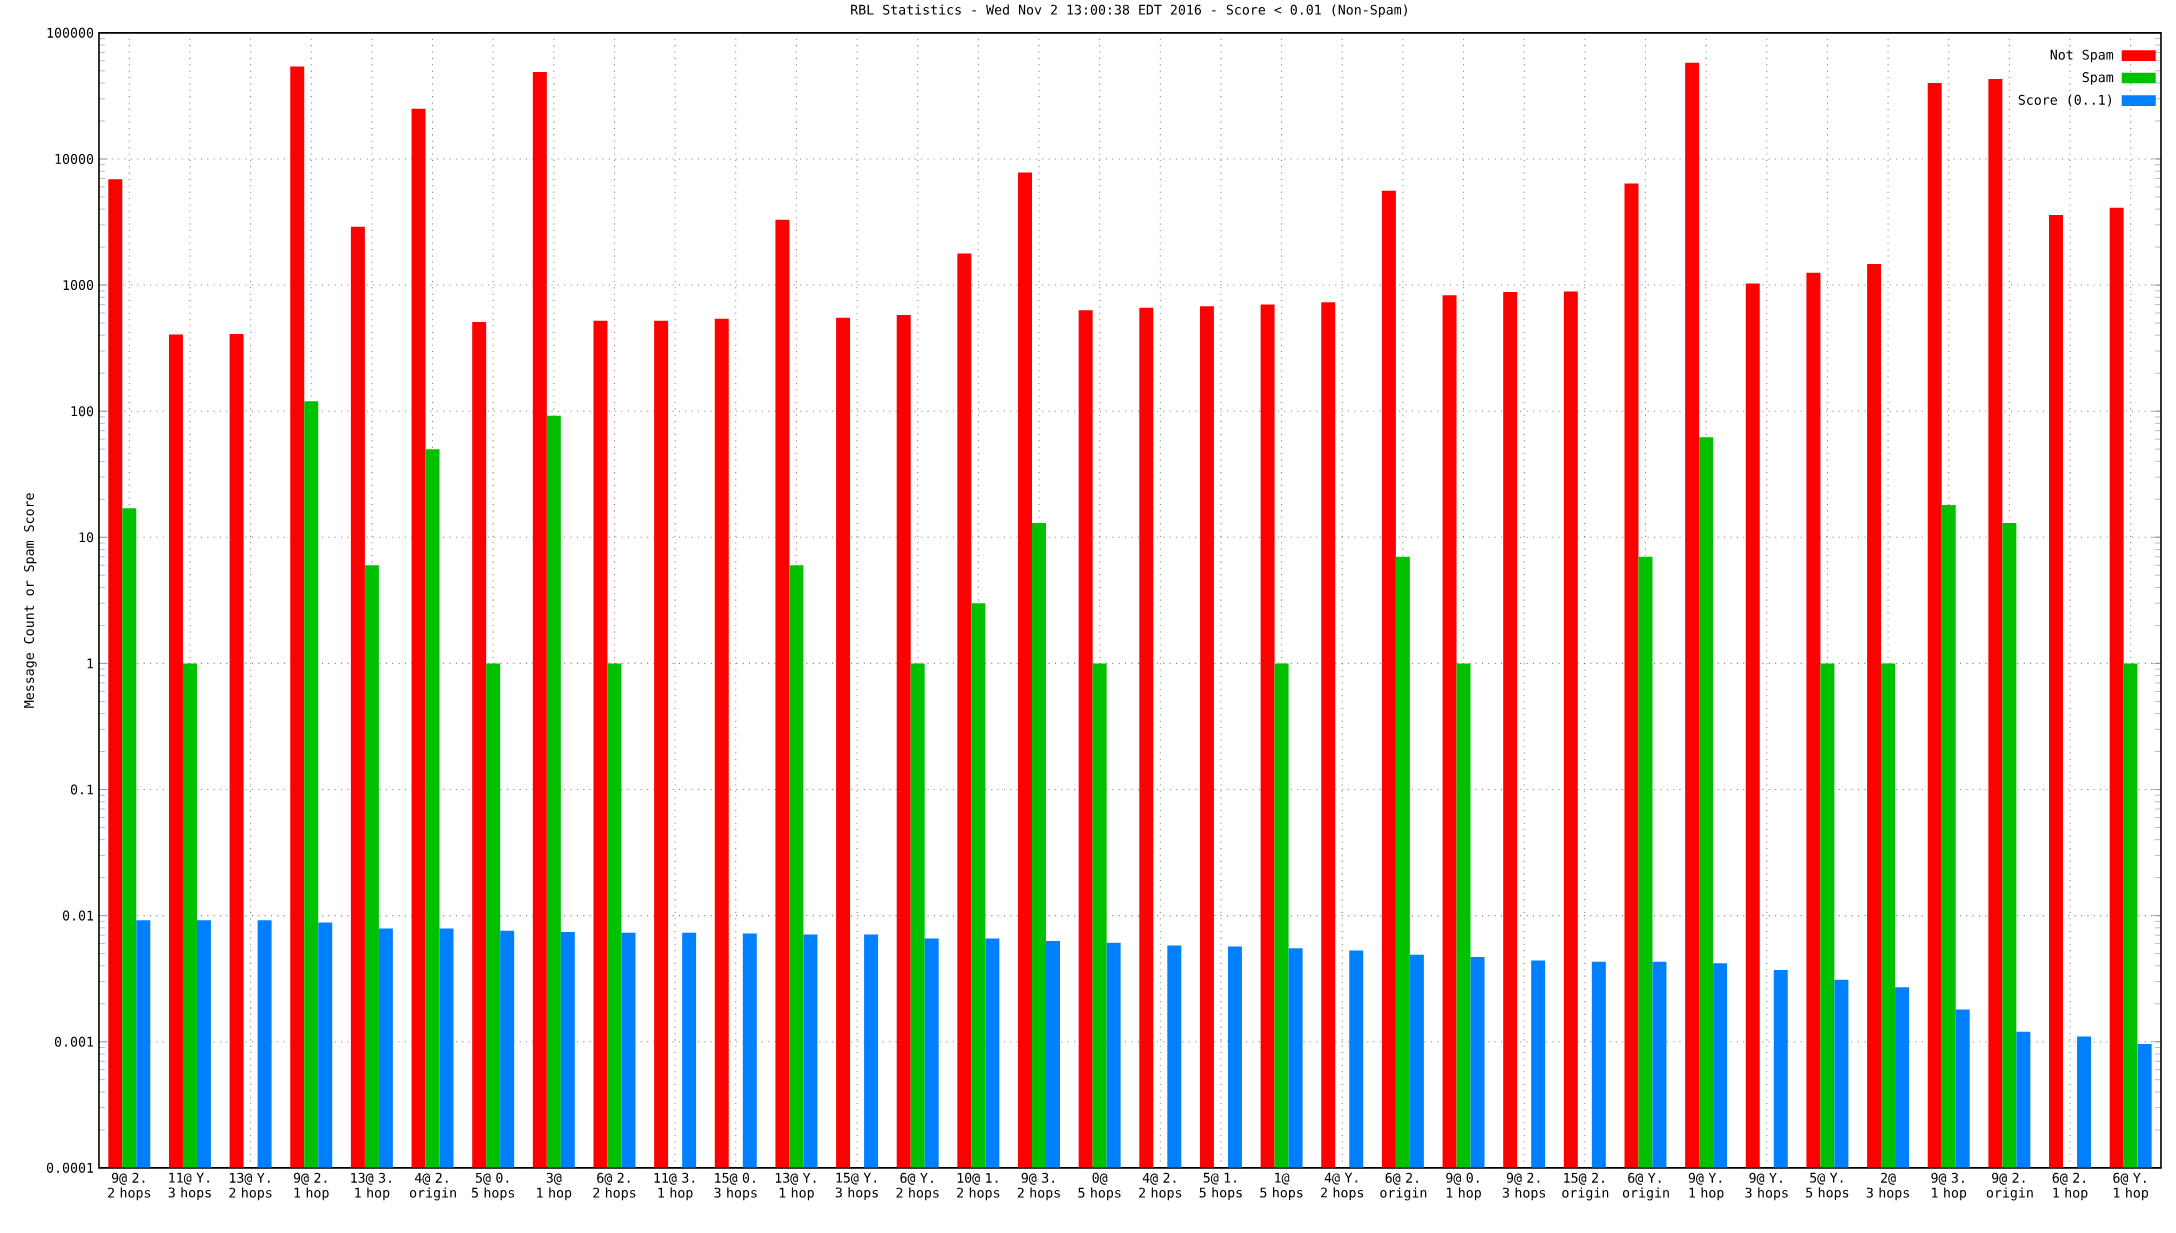 This screenshot has width=2176, height=1233. What do you see at coordinates (311, 1186) in the screenshot?
I see `x-tick-label: 9@ 2. 1 hop` at bounding box center [311, 1186].